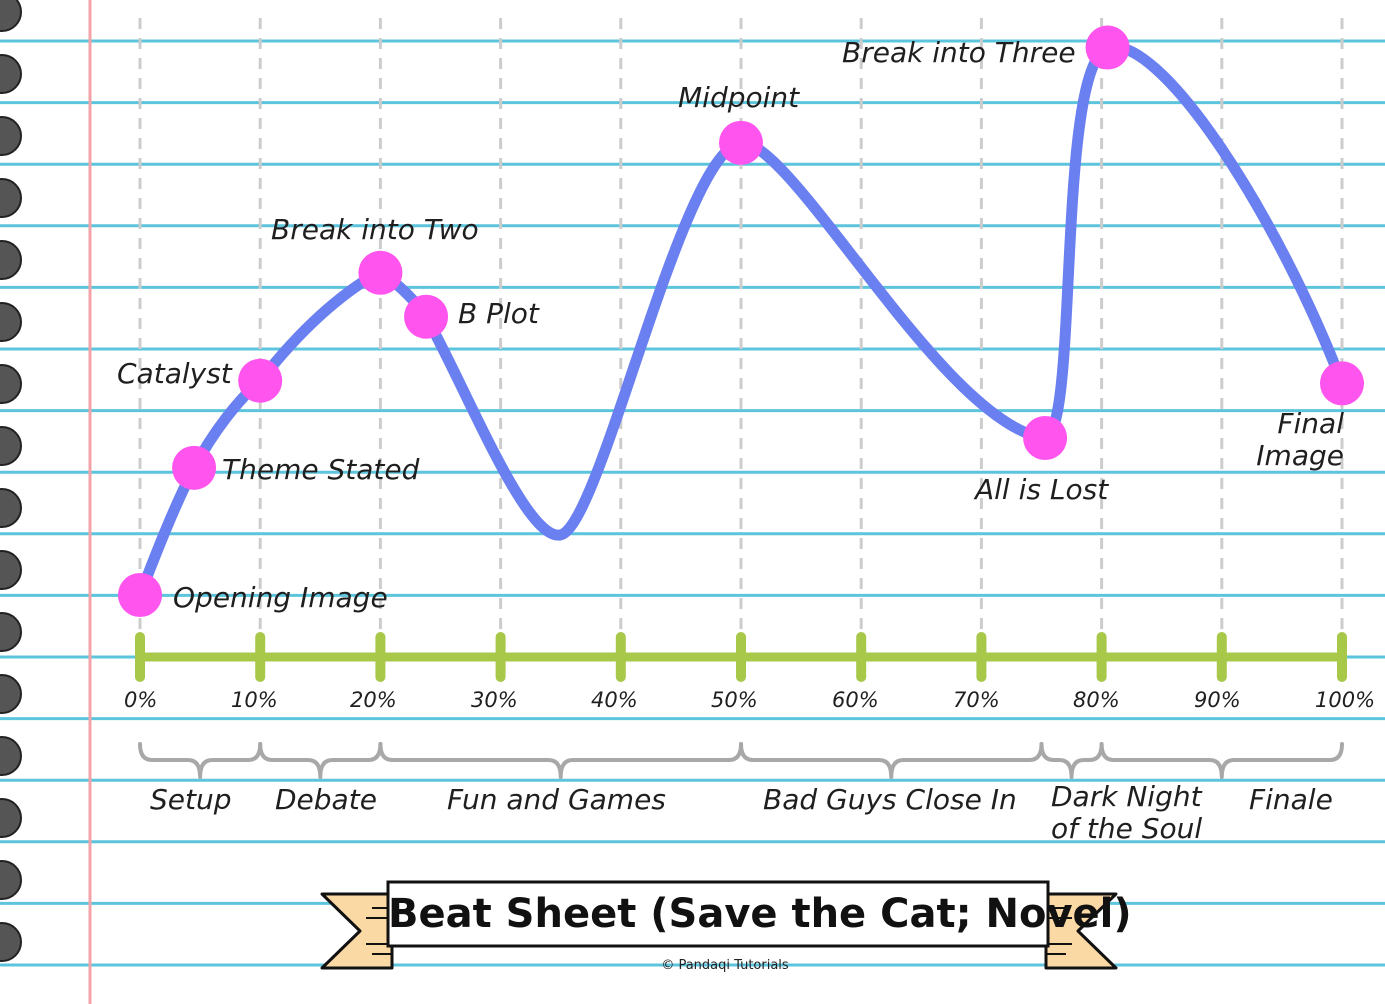 The image size is (1385, 1004). Describe the element at coordinates (614, 700) in the screenshot. I see `tick-label-40: 40%` at that location.